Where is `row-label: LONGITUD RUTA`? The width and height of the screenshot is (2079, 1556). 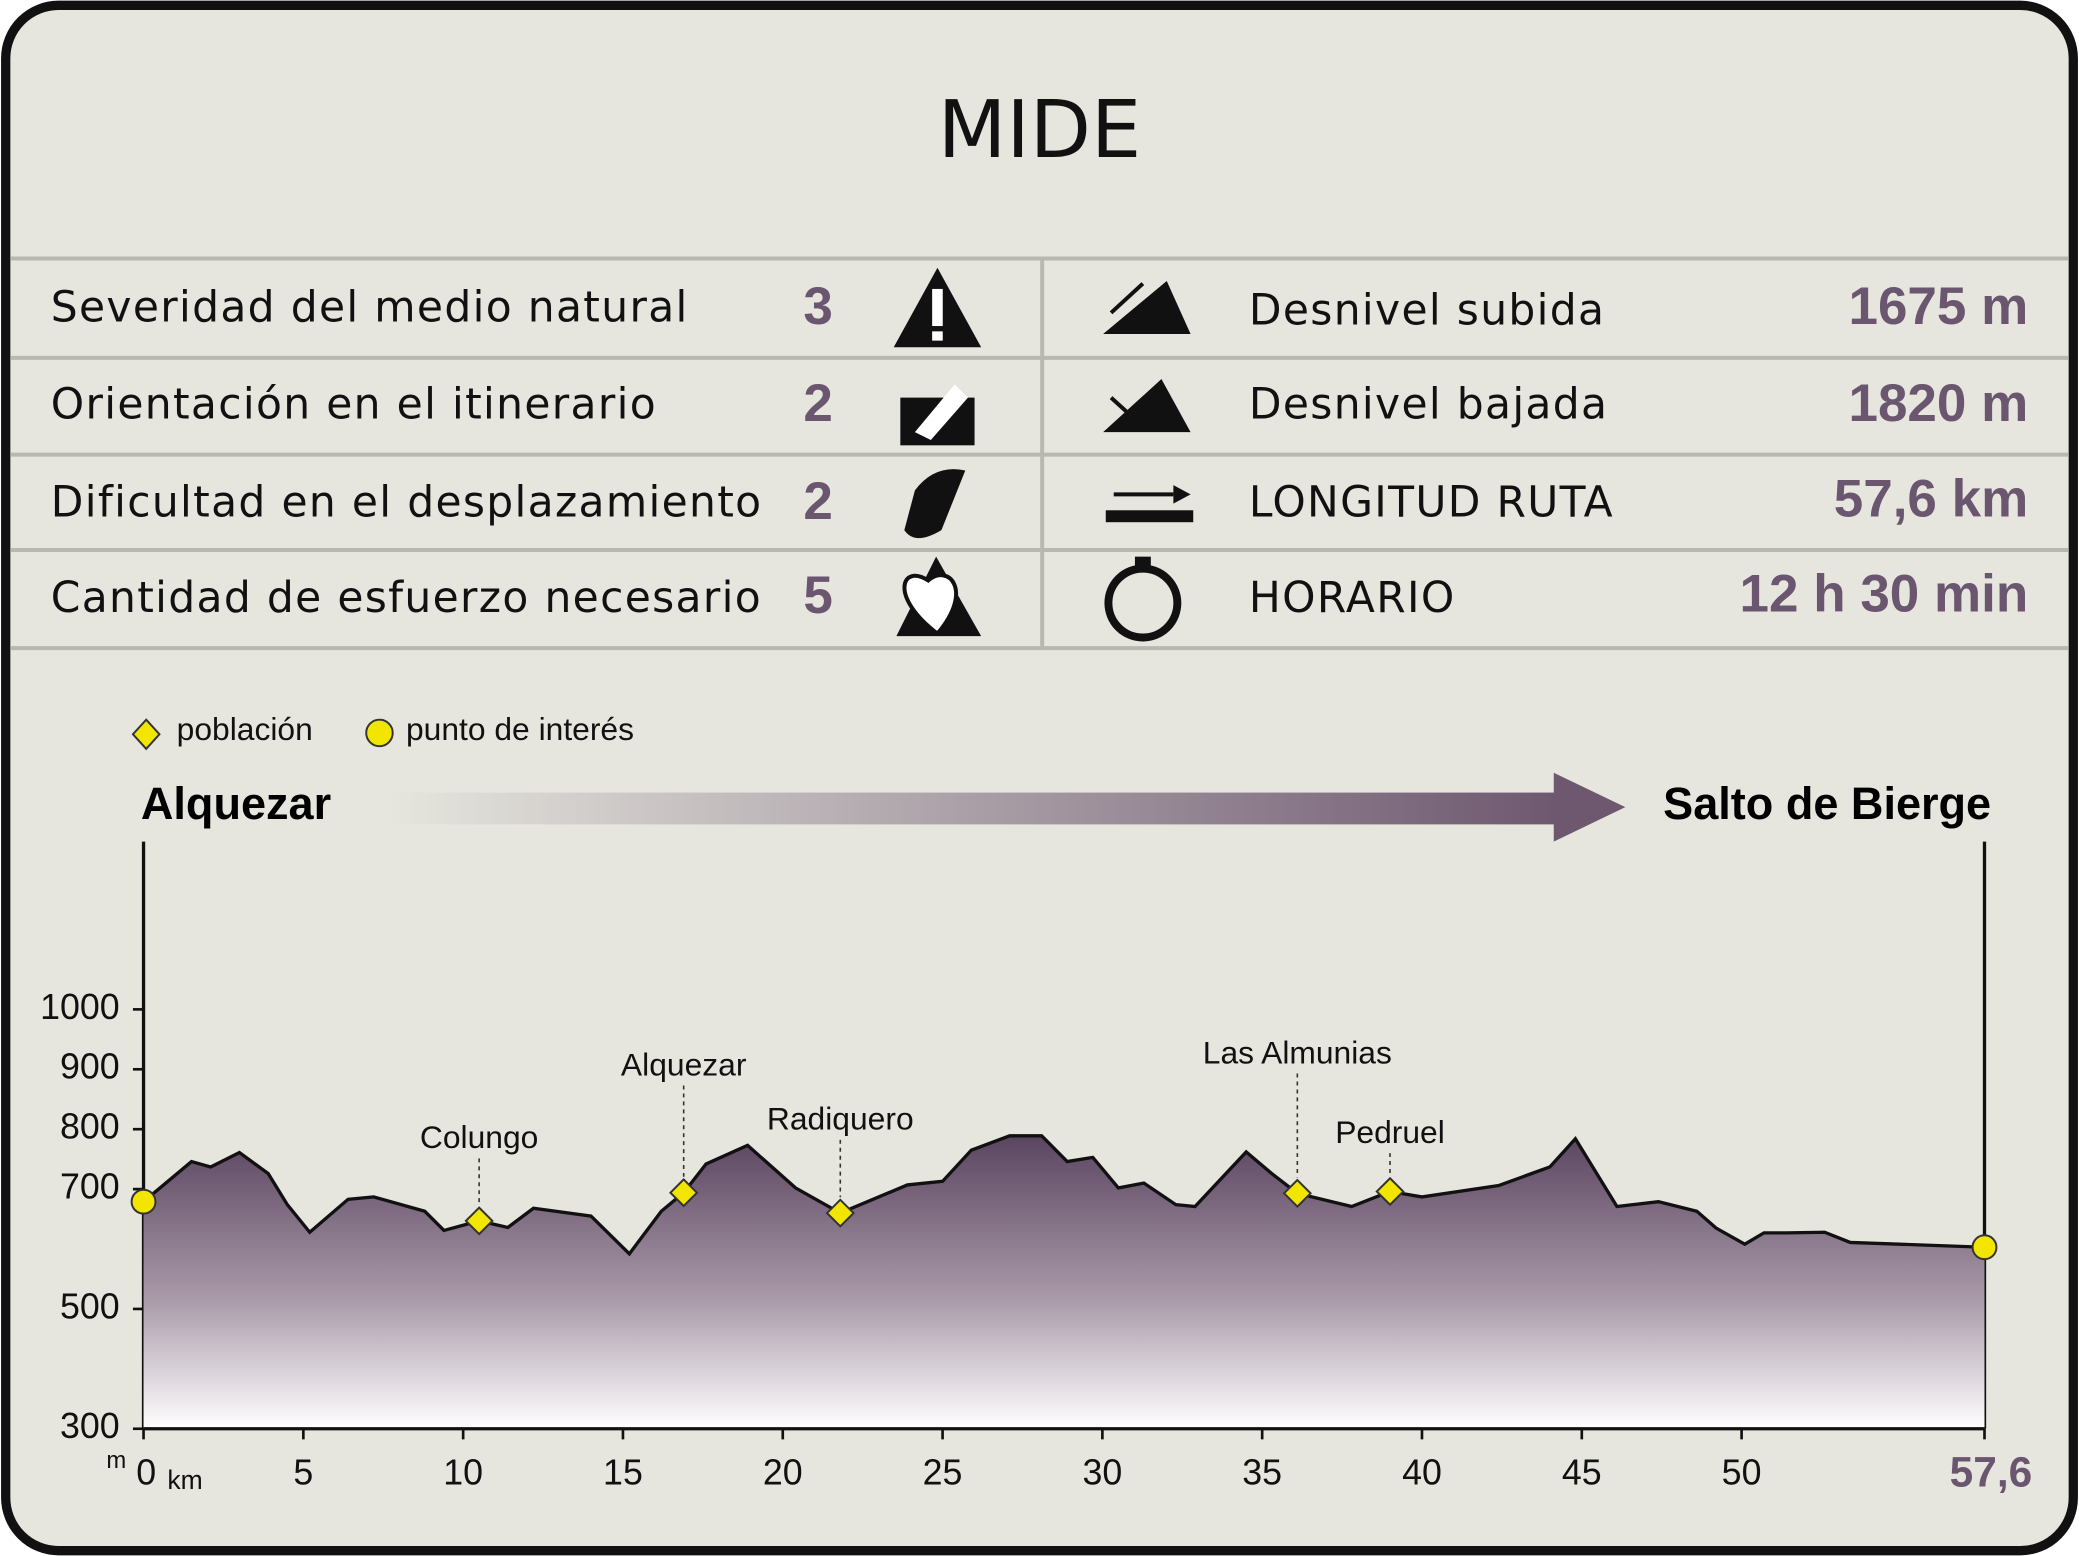
row-label: LONGITUD RUTA is located at coordinates (1431, 502).